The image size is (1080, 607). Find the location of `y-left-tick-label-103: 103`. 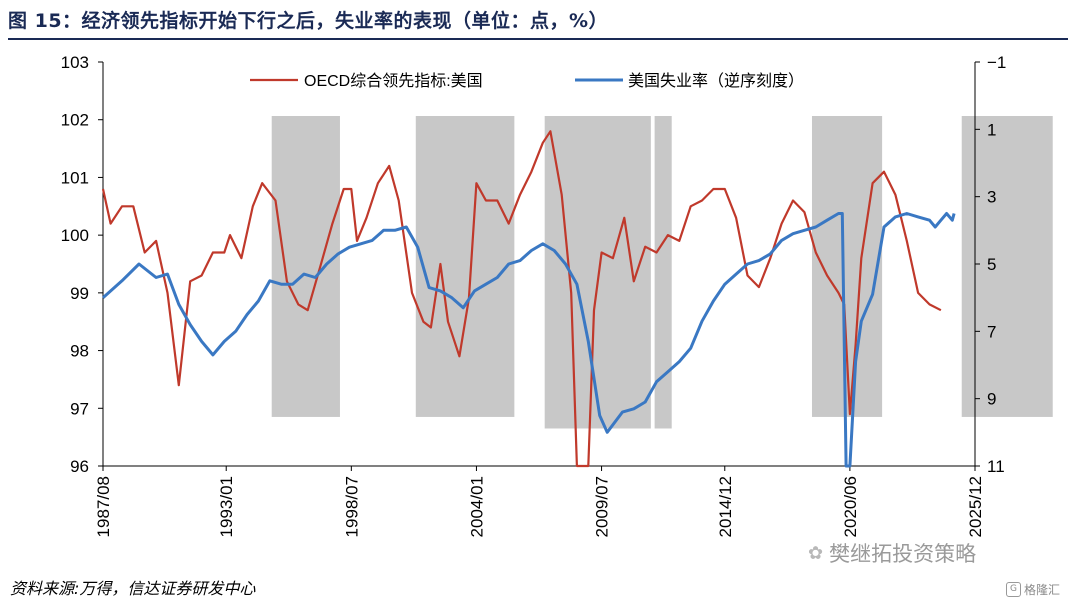

y-left-tick-label-103: 103 is located at coordinates (75, 62).